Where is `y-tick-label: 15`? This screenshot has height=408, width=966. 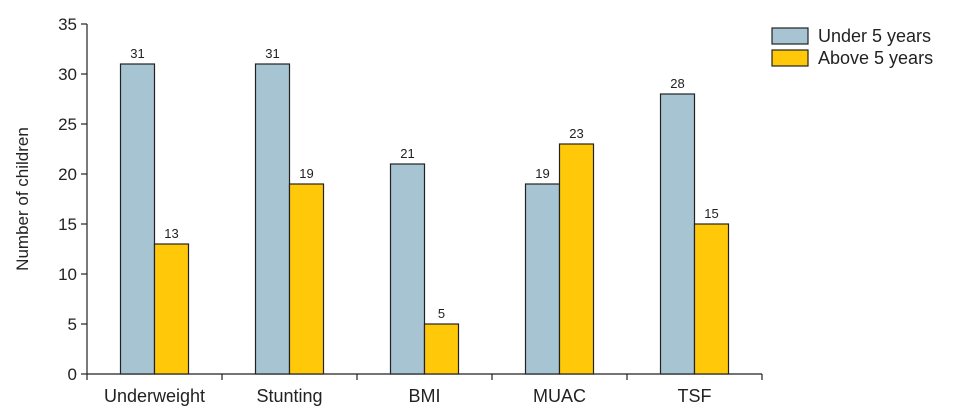
y-tick-label: 15 is located at coordinates (67, 224).